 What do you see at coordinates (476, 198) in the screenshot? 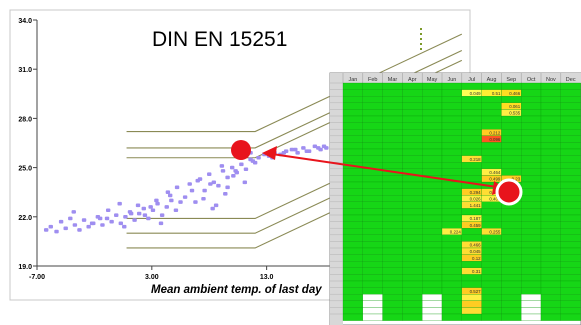
I see `sheet-cell-value: 0.026` at bounding box center [476, 198].